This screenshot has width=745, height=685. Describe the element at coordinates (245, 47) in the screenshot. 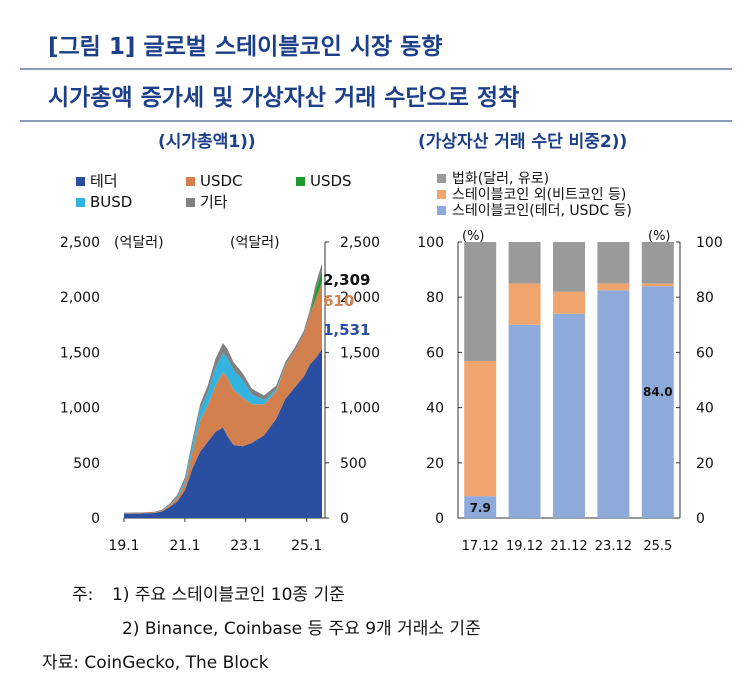

I see `figure-title-line1: [그림 1] 글로벌 스테이블코인 시장 동향` at that location.